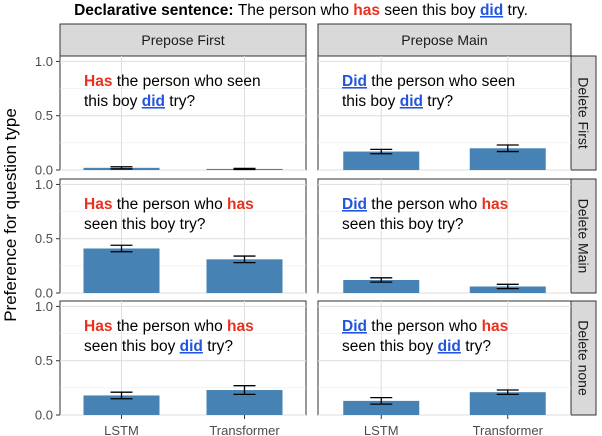  I want to click on column-strip-label: Prepose Main, so click(444, 40).